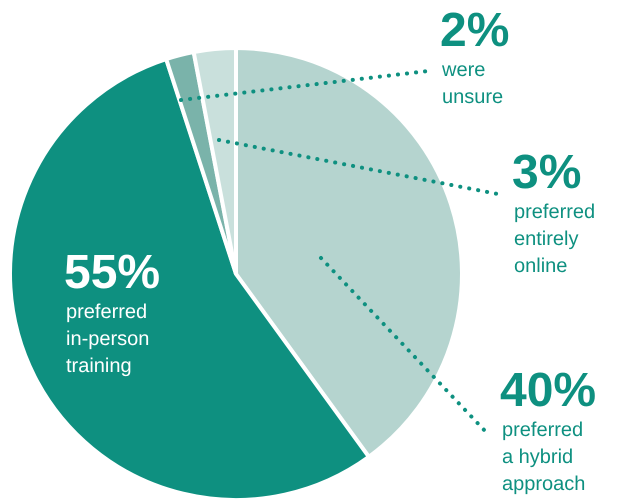 The height and width of the screenshot is (499, 621). Describe the element at coordinates (112, 272) in the screenshot. I see `data-label: 55%` at that location.